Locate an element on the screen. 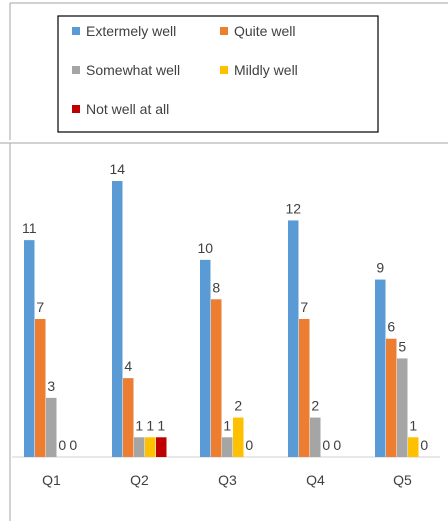 This screenshot has width=448, height=521. data-label-q1-quite-well: 7 is located at coordinates (40, 307).